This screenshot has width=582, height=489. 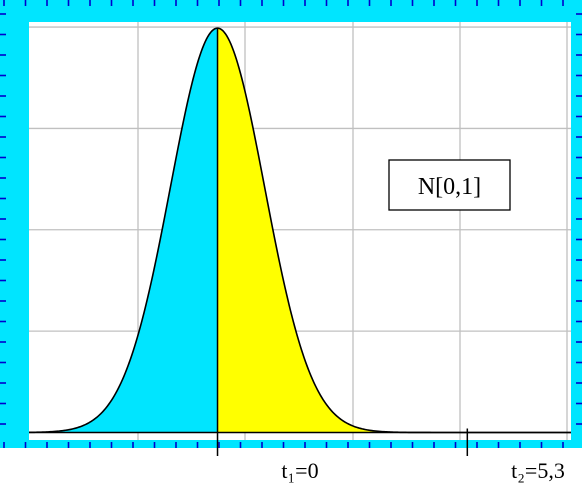 I want to click on legend-frame, so click(x=449, y=185).